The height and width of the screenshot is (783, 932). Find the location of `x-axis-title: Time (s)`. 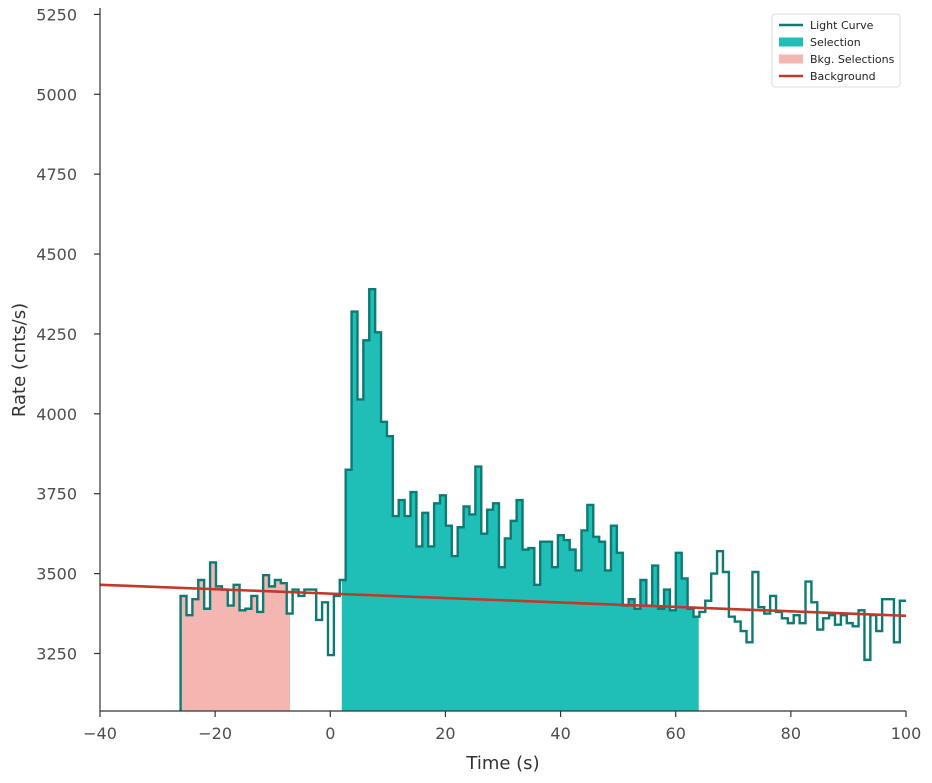

x-axis-title: Time (s) is located at coordinates (502, 763).